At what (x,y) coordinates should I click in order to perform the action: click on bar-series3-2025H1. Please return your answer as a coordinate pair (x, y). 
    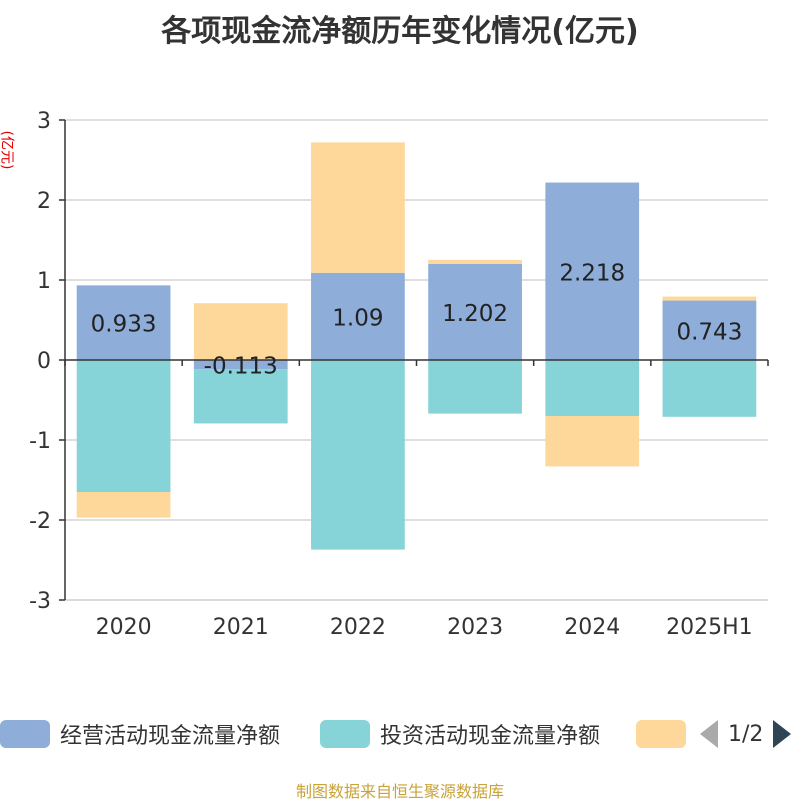
    Looking at the image, I should click on (709, 298).